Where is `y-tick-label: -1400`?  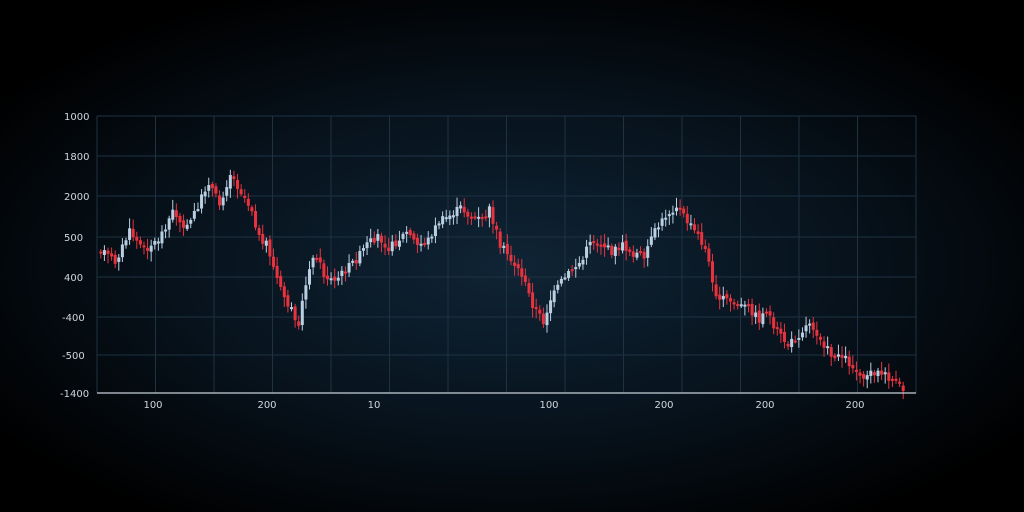
y-tick-label: -1400 is located at coordinates (74, 394).